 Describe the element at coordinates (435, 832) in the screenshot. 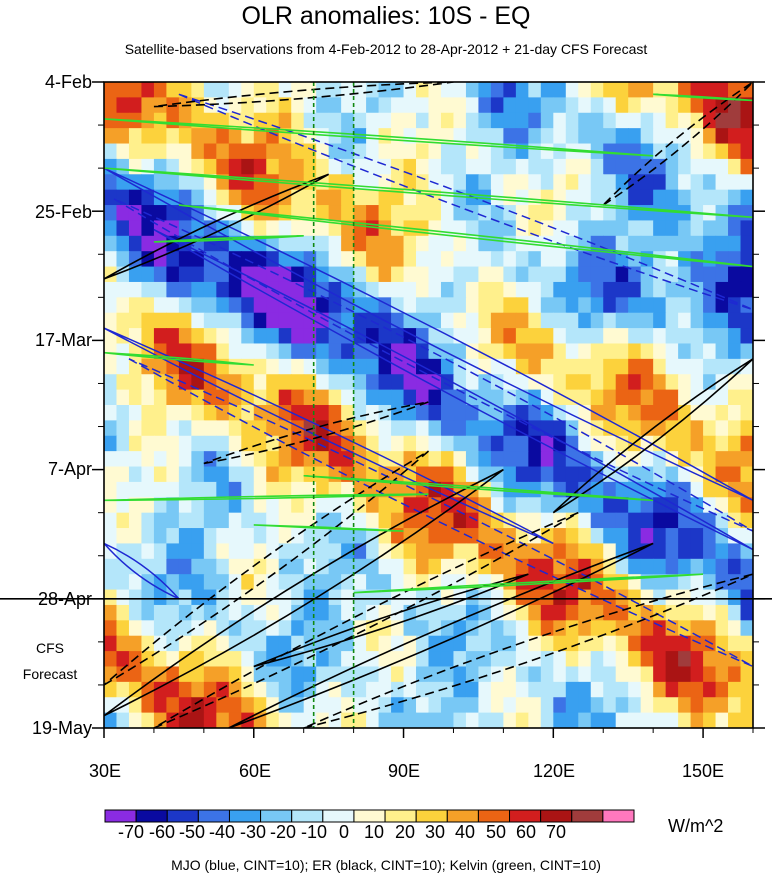

I see `colorbar-label: 30` at that location.